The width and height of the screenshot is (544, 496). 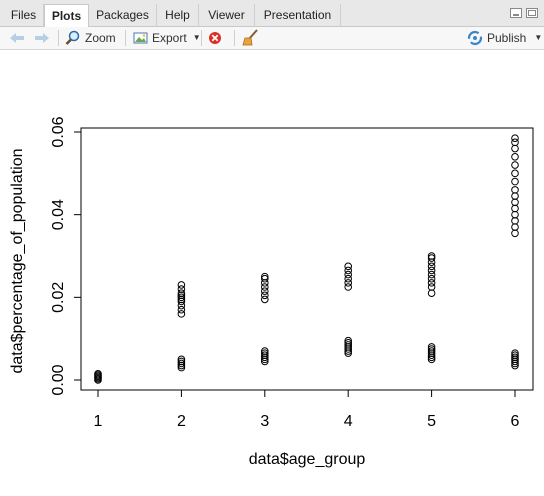 What do you see at coordinates (227, 15) in the screenshot?
I see `tab-viewer: Viewer` at bounding box center [227, 15].